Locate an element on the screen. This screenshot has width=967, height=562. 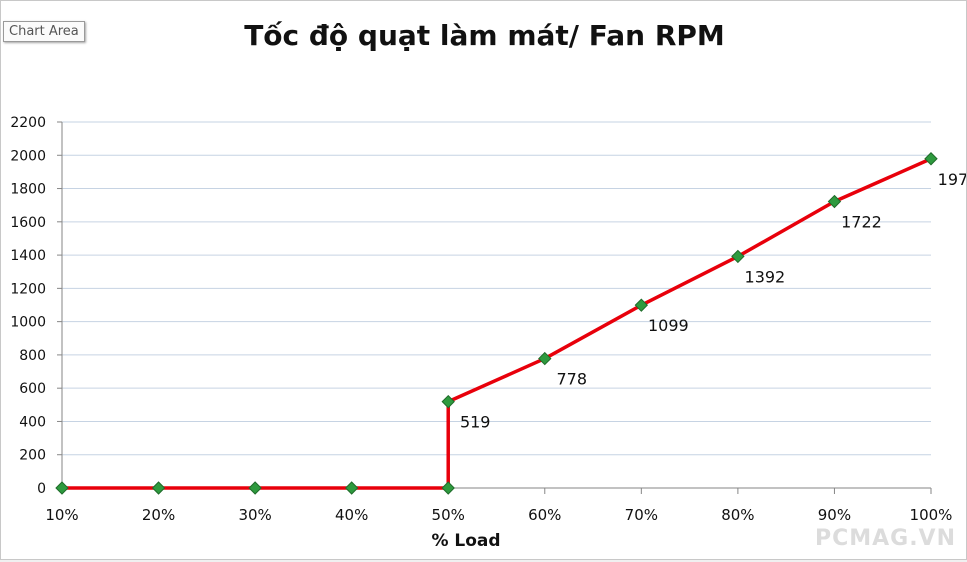
y-tick-label: 2200 is located at coordinates (28, 123).